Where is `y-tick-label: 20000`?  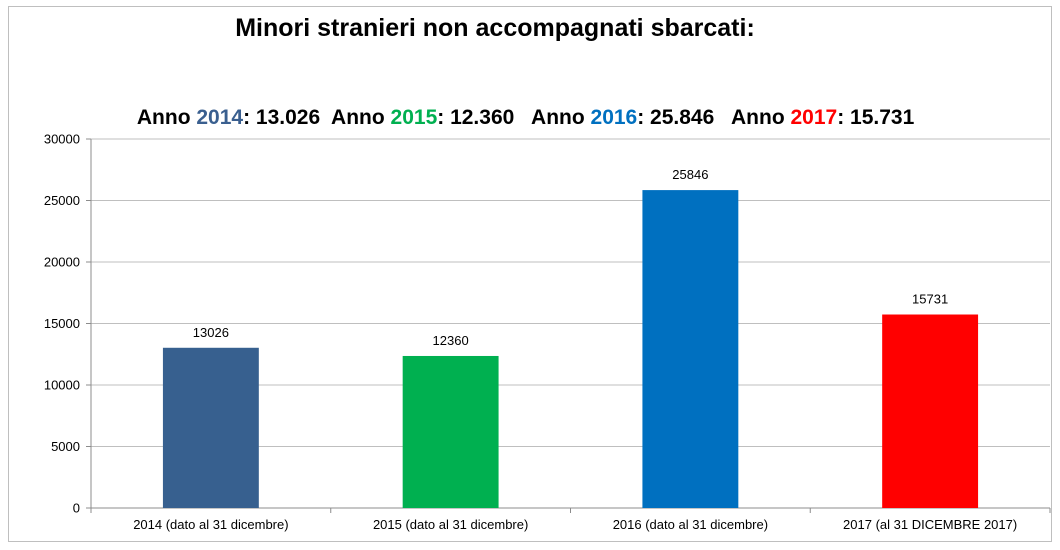
y-tick-label: 20000 is located at coordinates (62, 262).